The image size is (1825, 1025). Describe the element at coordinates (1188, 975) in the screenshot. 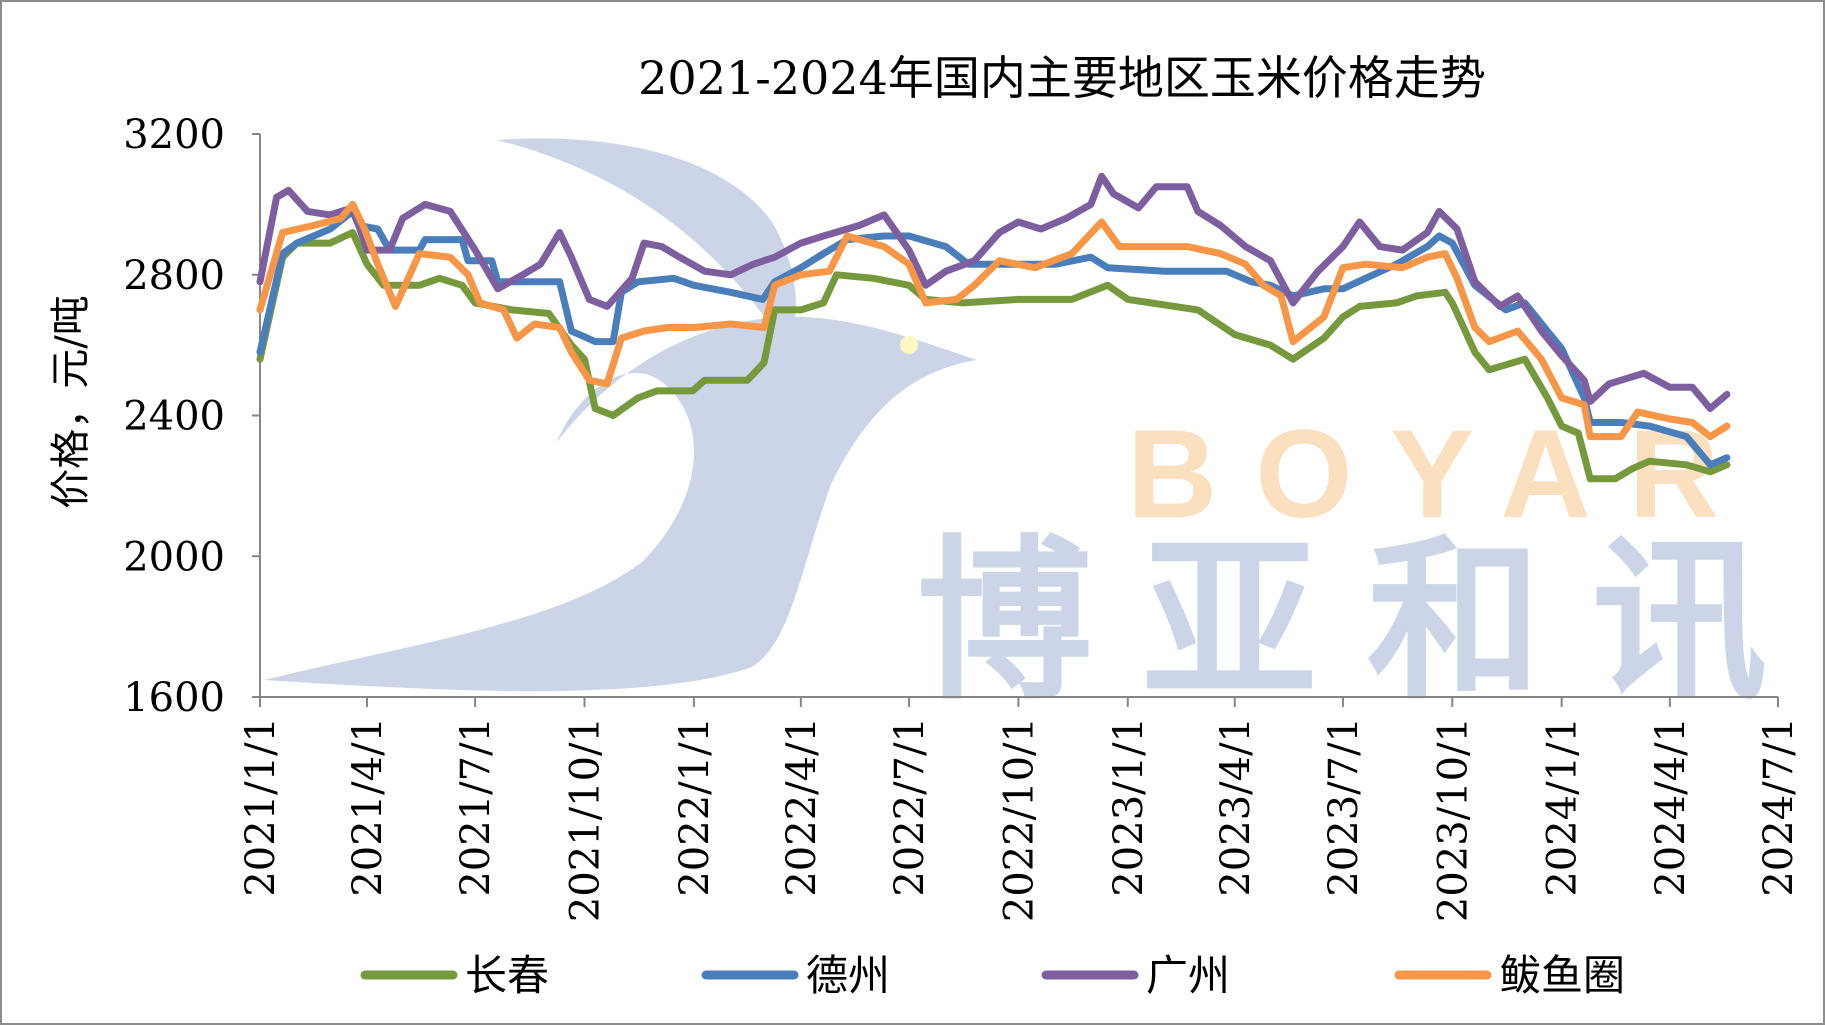

I see `legend-label-3: 广州` at that location.